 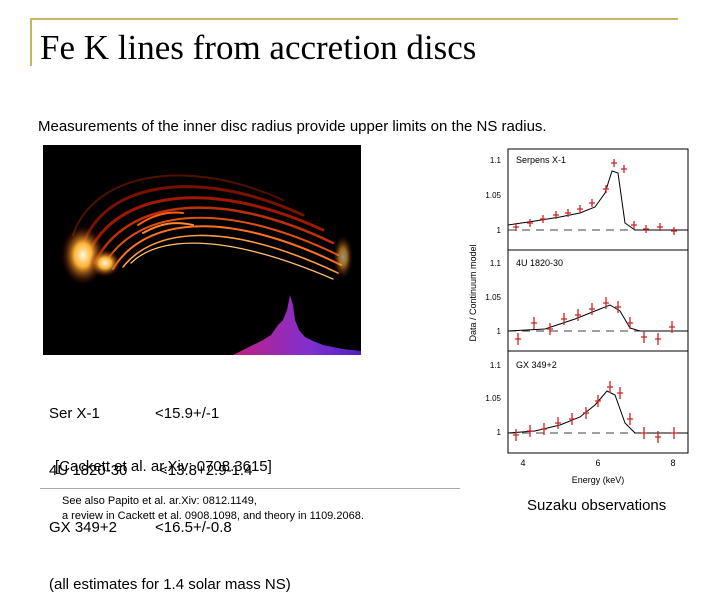 I want to click on disc-simulation-graphic, so click(x=211, y=264).